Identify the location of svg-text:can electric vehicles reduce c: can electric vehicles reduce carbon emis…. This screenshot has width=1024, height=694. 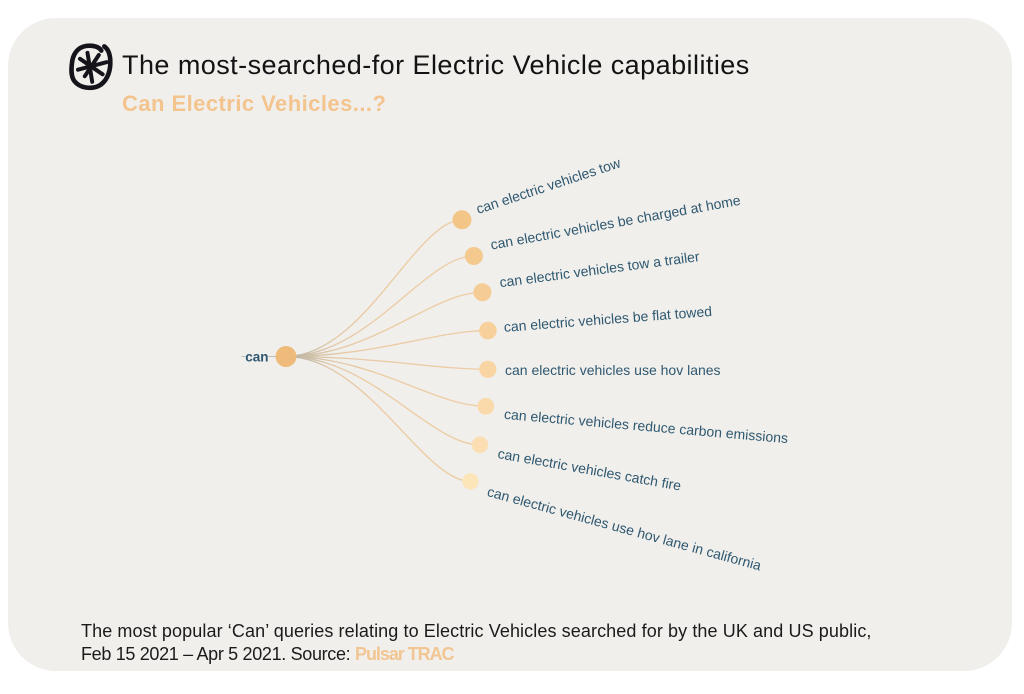
(646, 426).